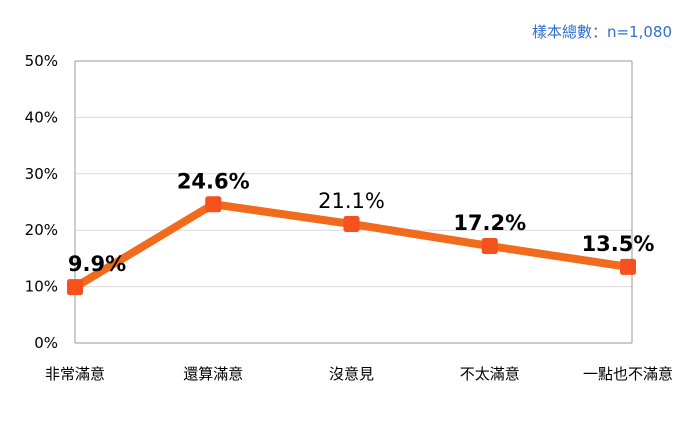 The width and height of the screenshot is (696, 429). I want to click on y-tick-label: 30%, so click(41, 174).